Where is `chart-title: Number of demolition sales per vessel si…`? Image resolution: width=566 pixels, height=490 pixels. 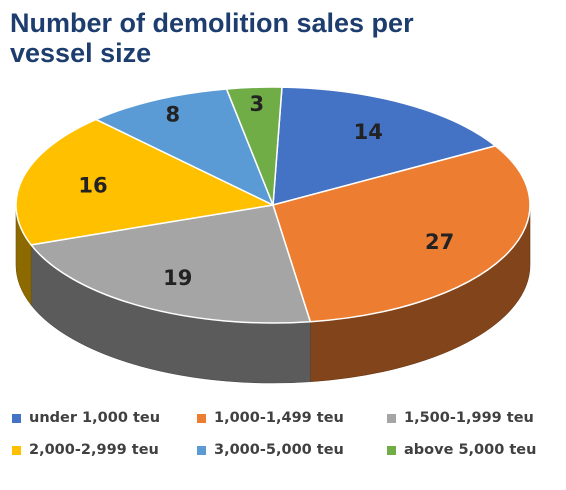 chart-title: Number of demolition sales per vessel si… is located at coordinates (212, 38).